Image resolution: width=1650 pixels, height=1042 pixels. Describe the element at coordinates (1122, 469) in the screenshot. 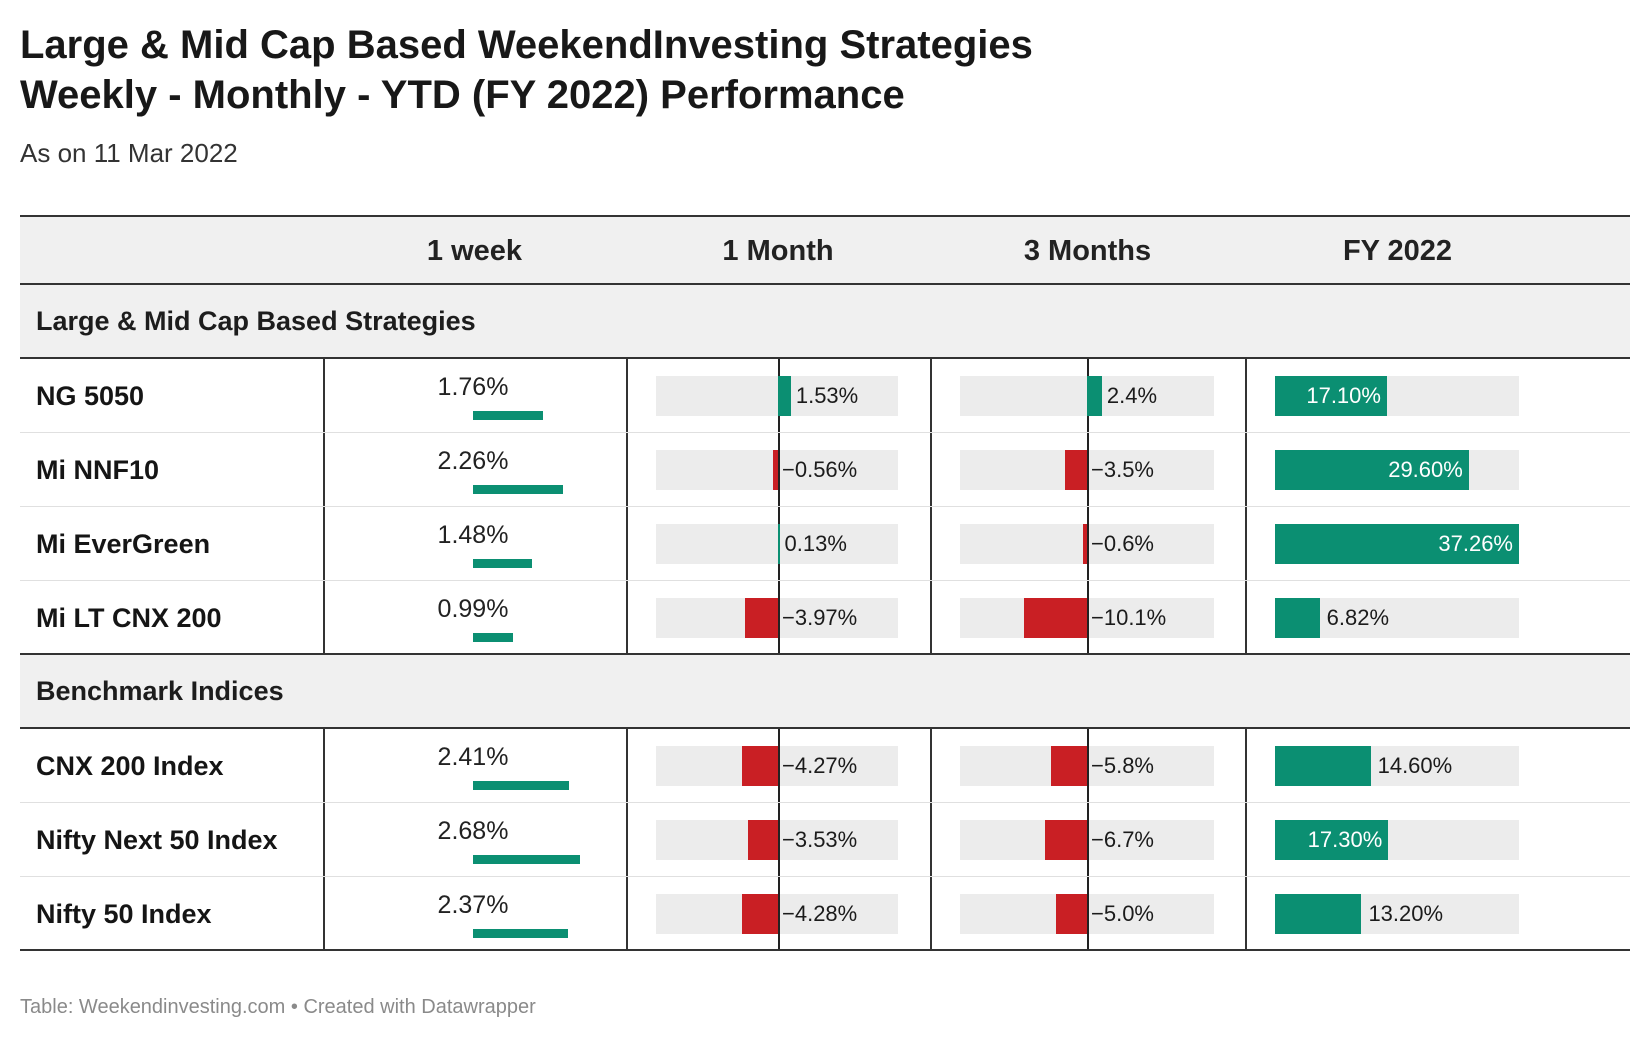

I see `three-value: −3.5%` at that location.